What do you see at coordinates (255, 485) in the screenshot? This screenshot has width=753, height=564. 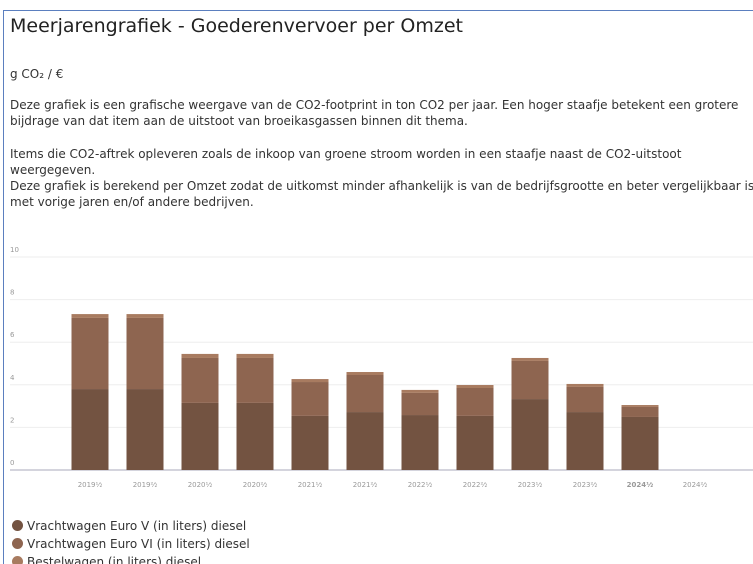 I see `x-tick-label: 2020²⁄₂` at bounding box center [255, 485].